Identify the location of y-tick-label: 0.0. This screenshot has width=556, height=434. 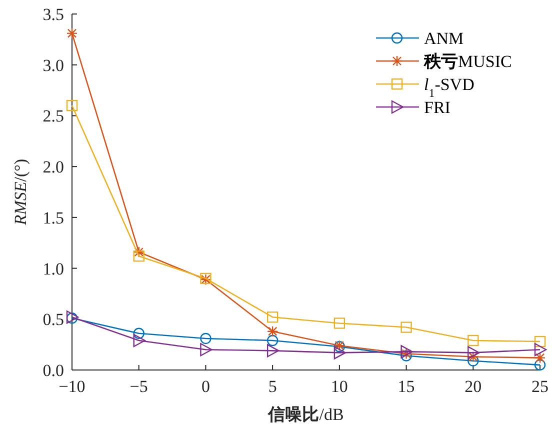
(53, 370).